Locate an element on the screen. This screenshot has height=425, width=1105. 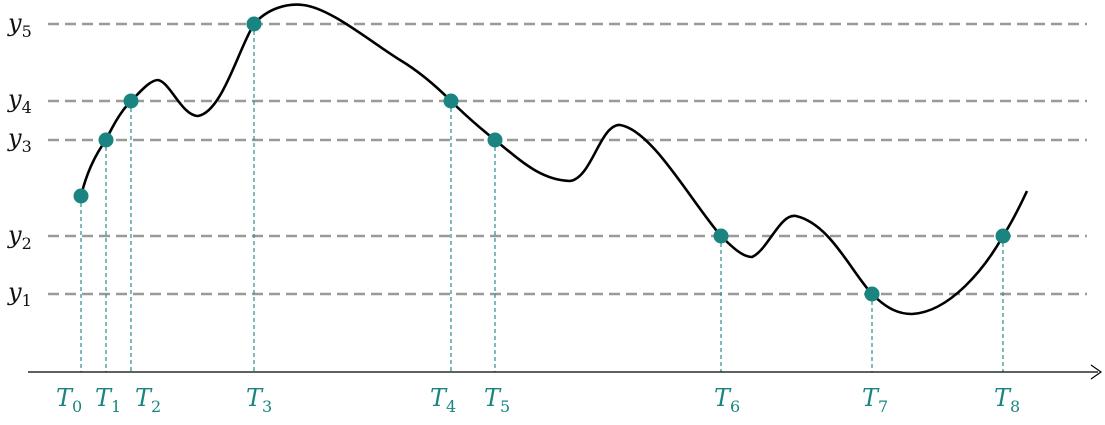
time-label-t0: T0 is located at coordinates (69, 400).